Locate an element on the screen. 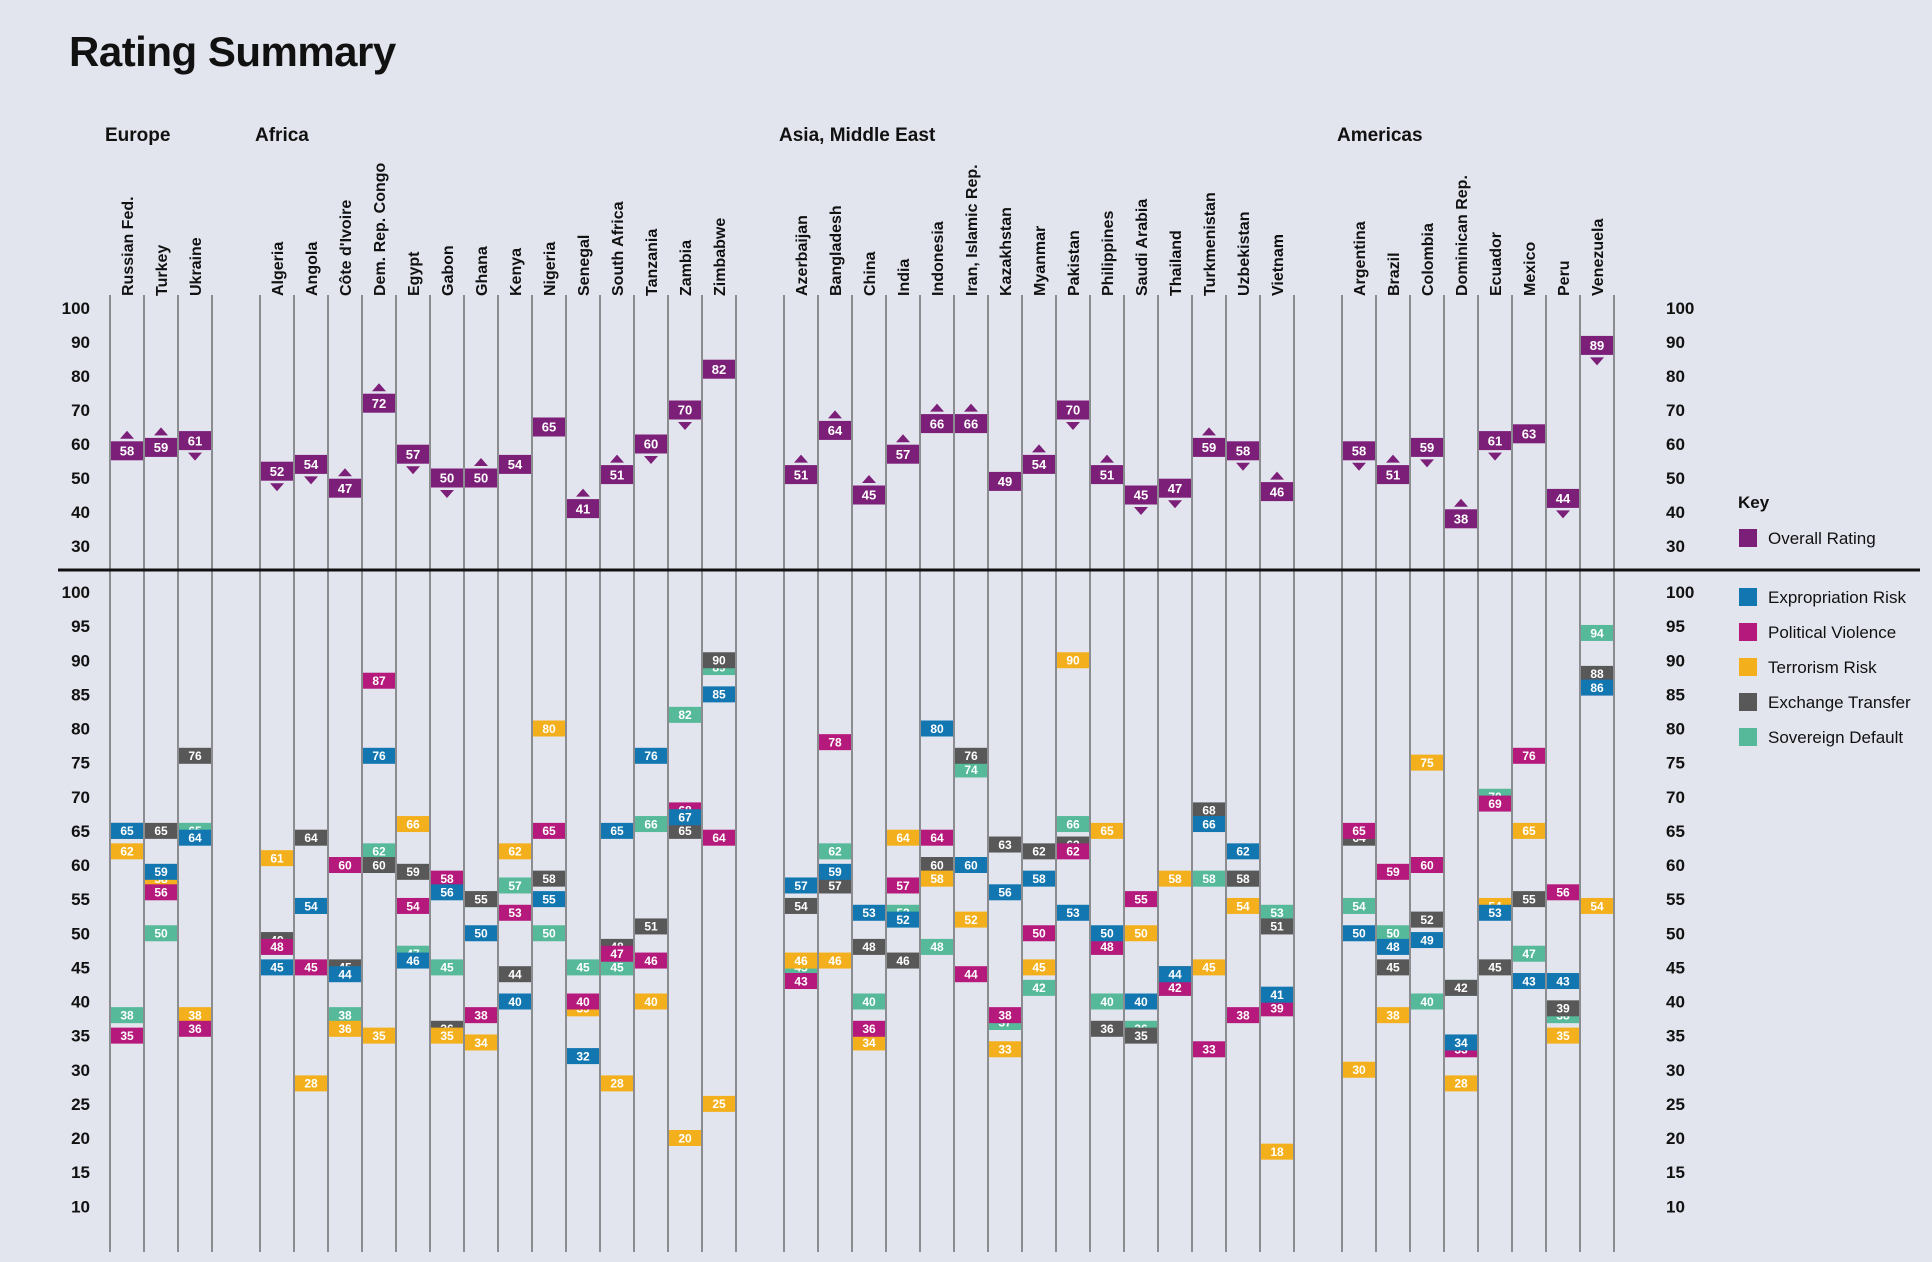  sovereign-marker-label: 94 is located at coordinates (1597, 633).